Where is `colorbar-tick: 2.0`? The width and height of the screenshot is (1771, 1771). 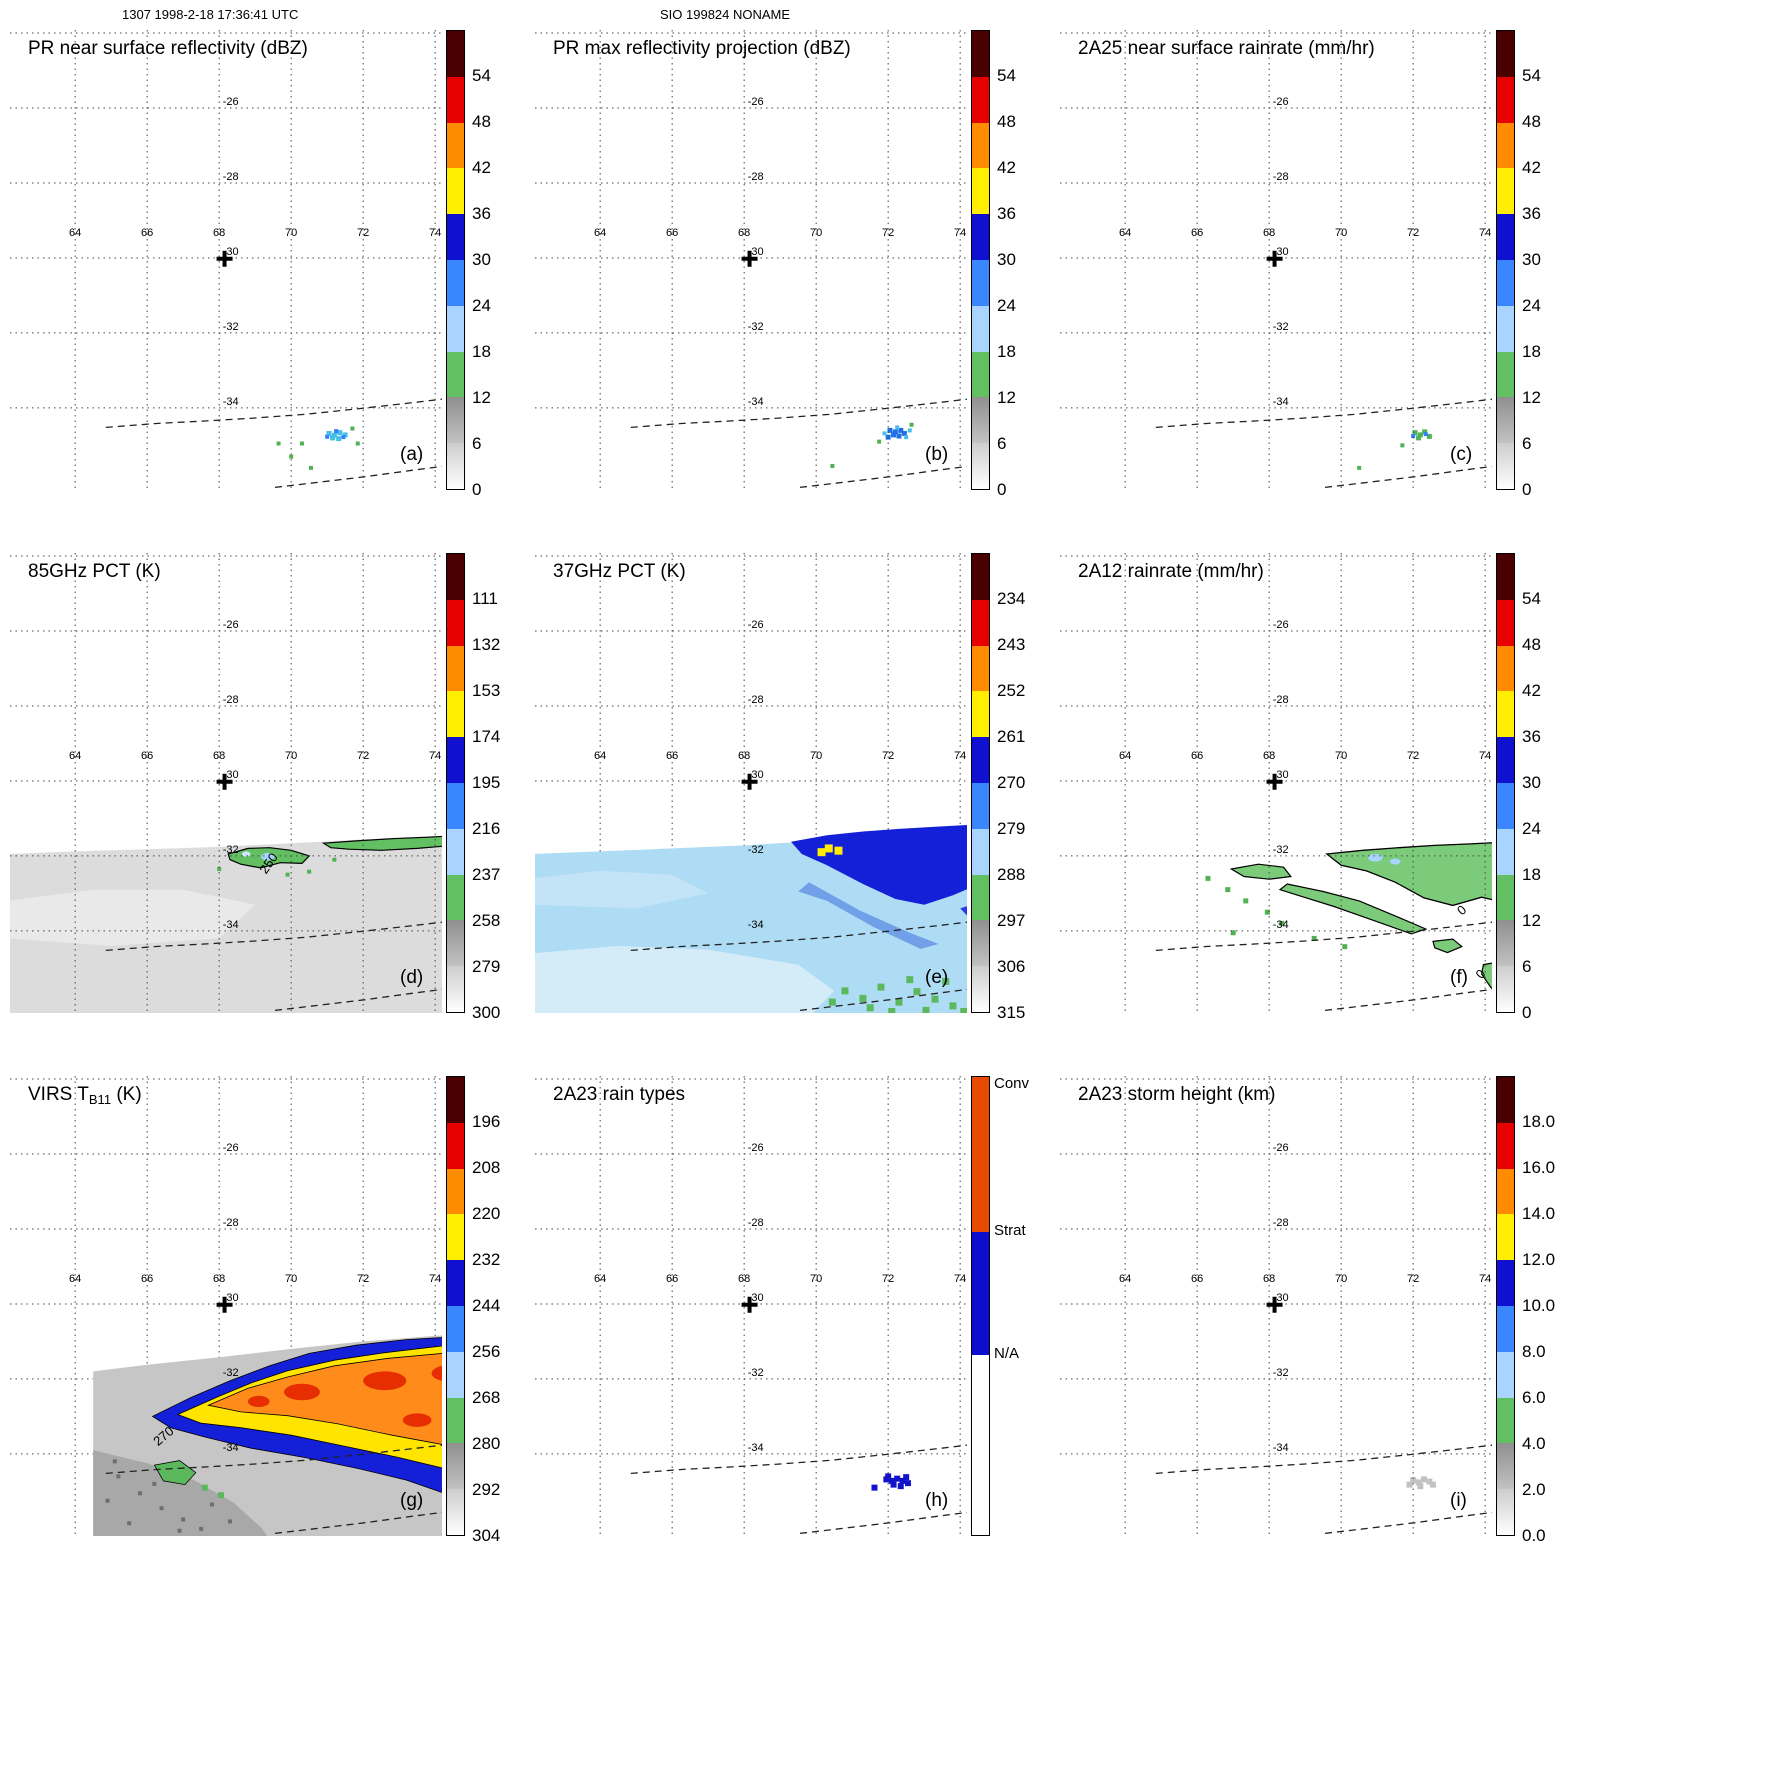 colorbar-tick: 2.0 is located at coordinates (1534, 1489).